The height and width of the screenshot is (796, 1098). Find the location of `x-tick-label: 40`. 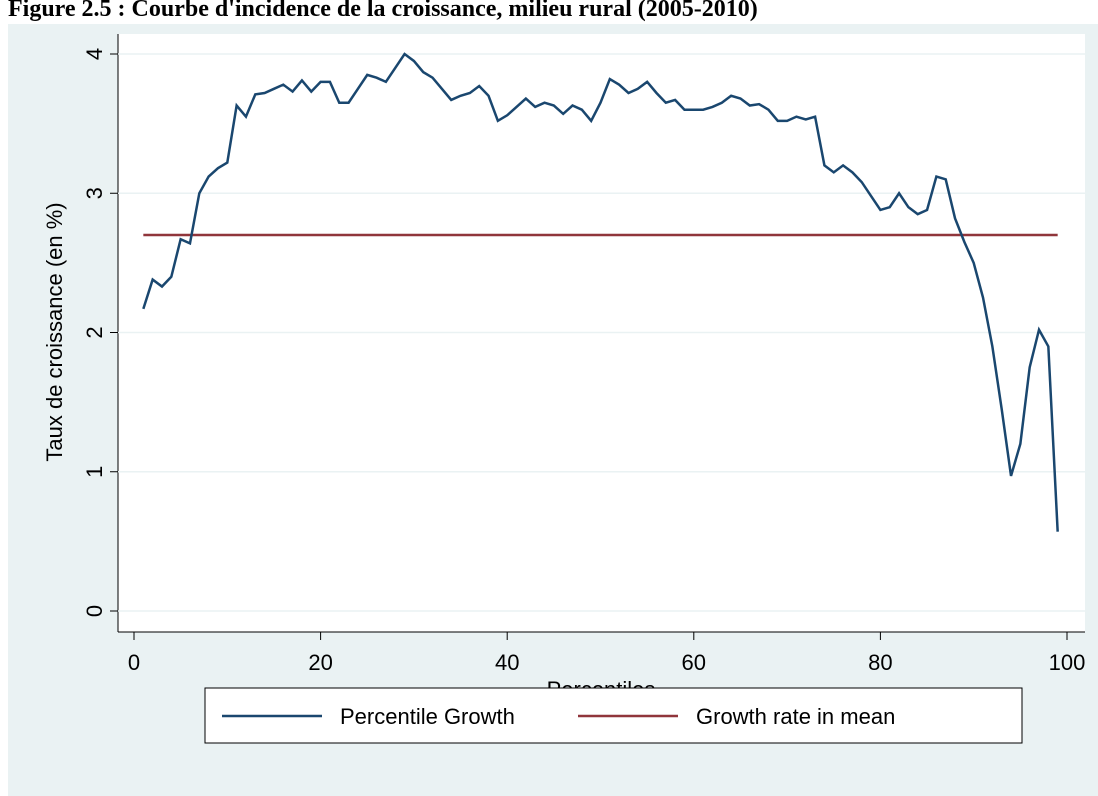

x-tick-label: 40 is located at coordinates (507, 662).